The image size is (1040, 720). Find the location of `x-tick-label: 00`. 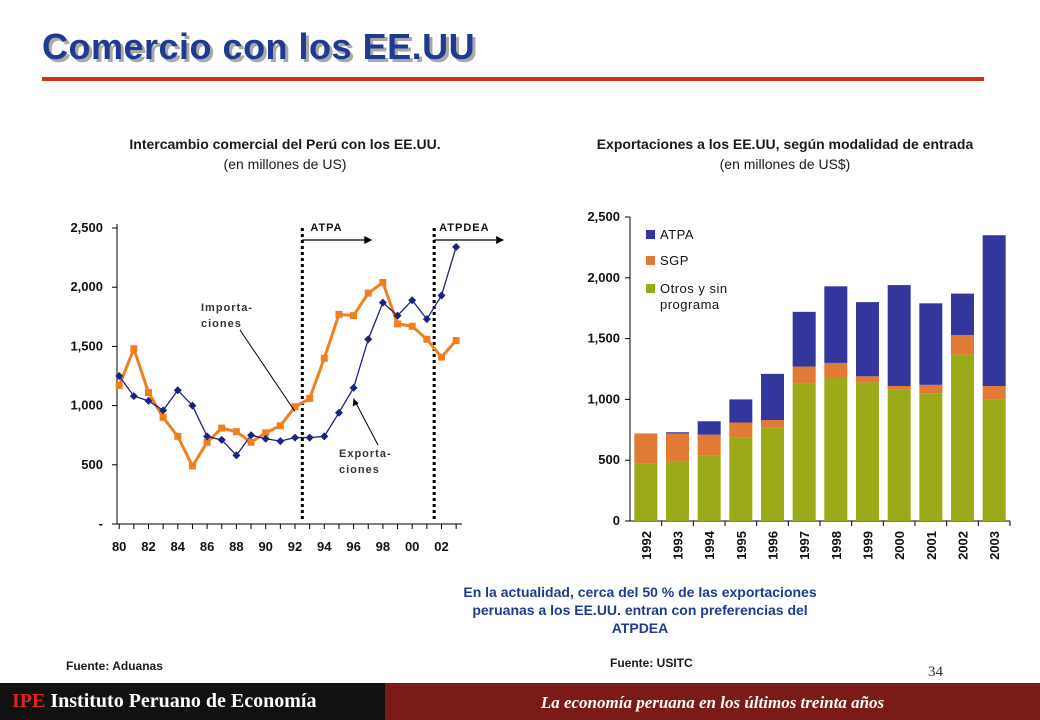

x-tick-label: 00 is located at coordinates (412, 546).